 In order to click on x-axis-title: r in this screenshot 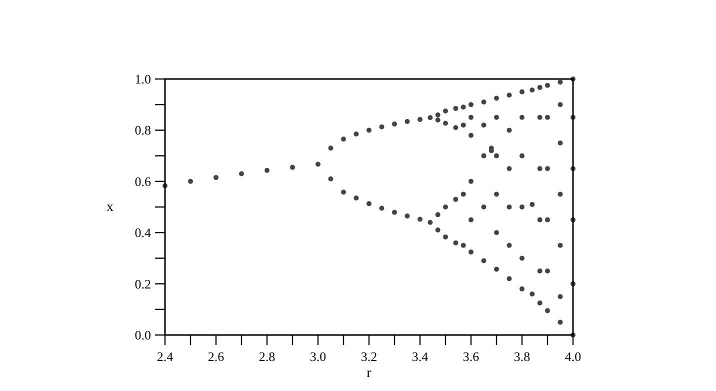, I will do `click(369, 373)`.